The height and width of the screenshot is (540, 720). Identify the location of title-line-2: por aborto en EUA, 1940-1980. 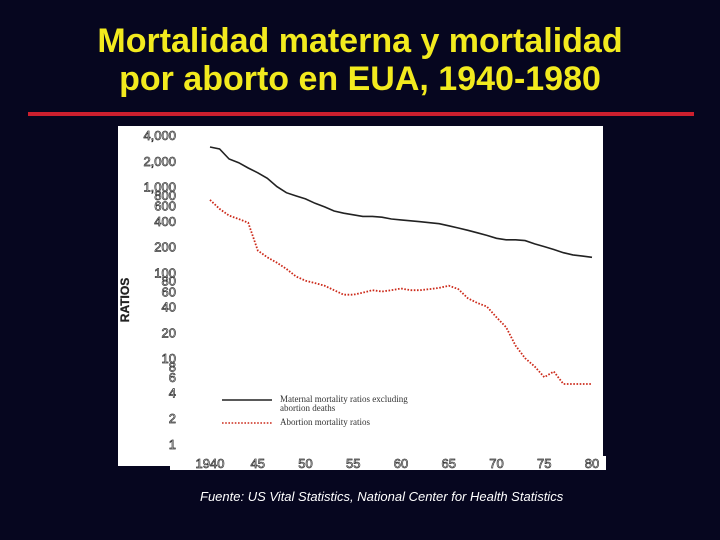
(360, 79).